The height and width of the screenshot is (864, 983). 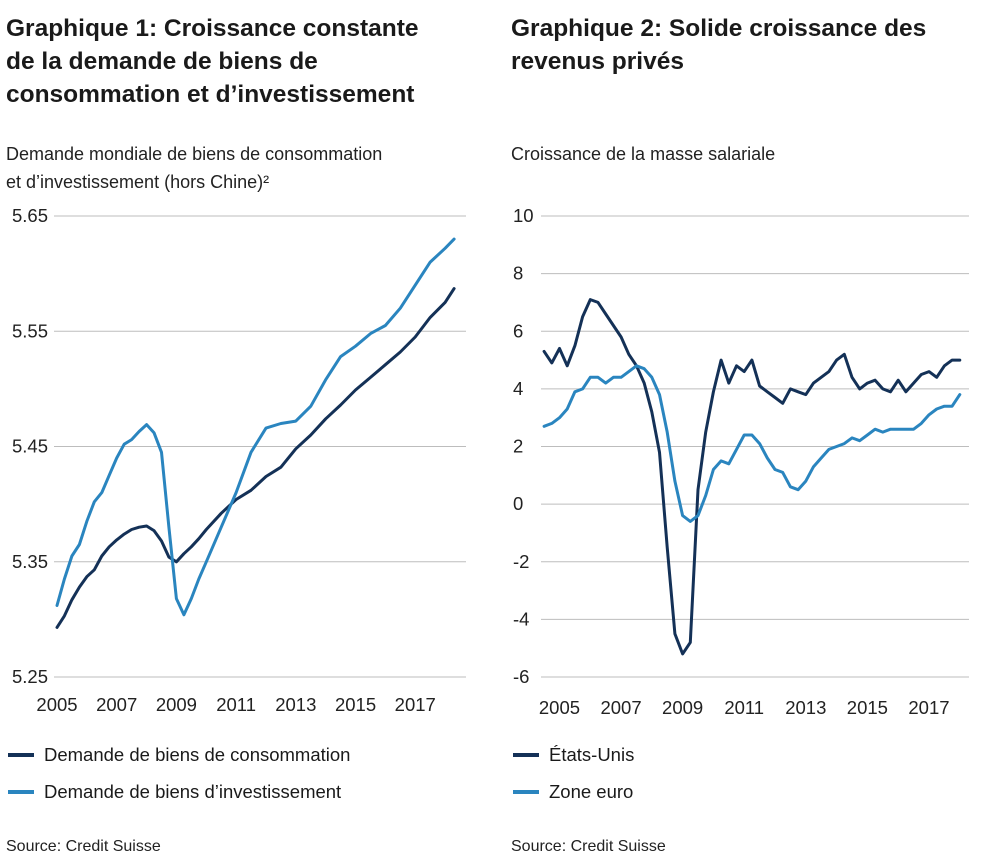 I want to click on legend-label: Demande de biens de consommation, so click(x=197, y=754).